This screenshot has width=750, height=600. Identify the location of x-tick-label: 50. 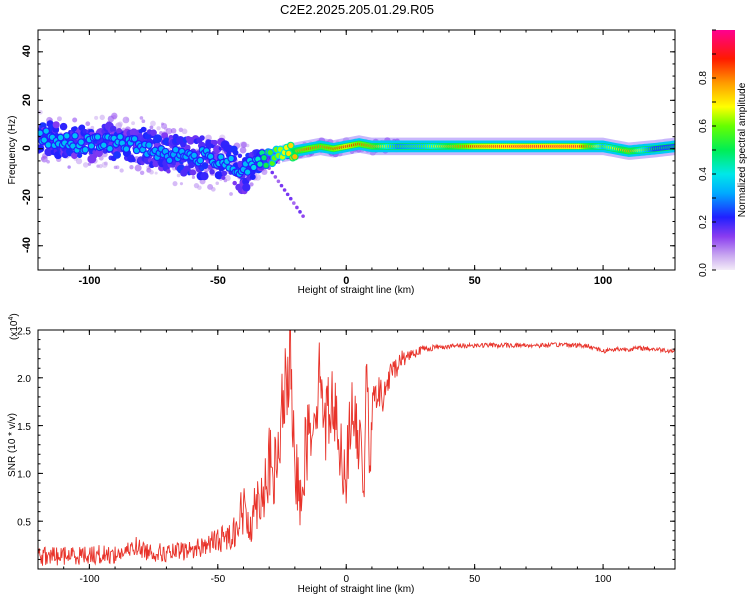
(475, 281).